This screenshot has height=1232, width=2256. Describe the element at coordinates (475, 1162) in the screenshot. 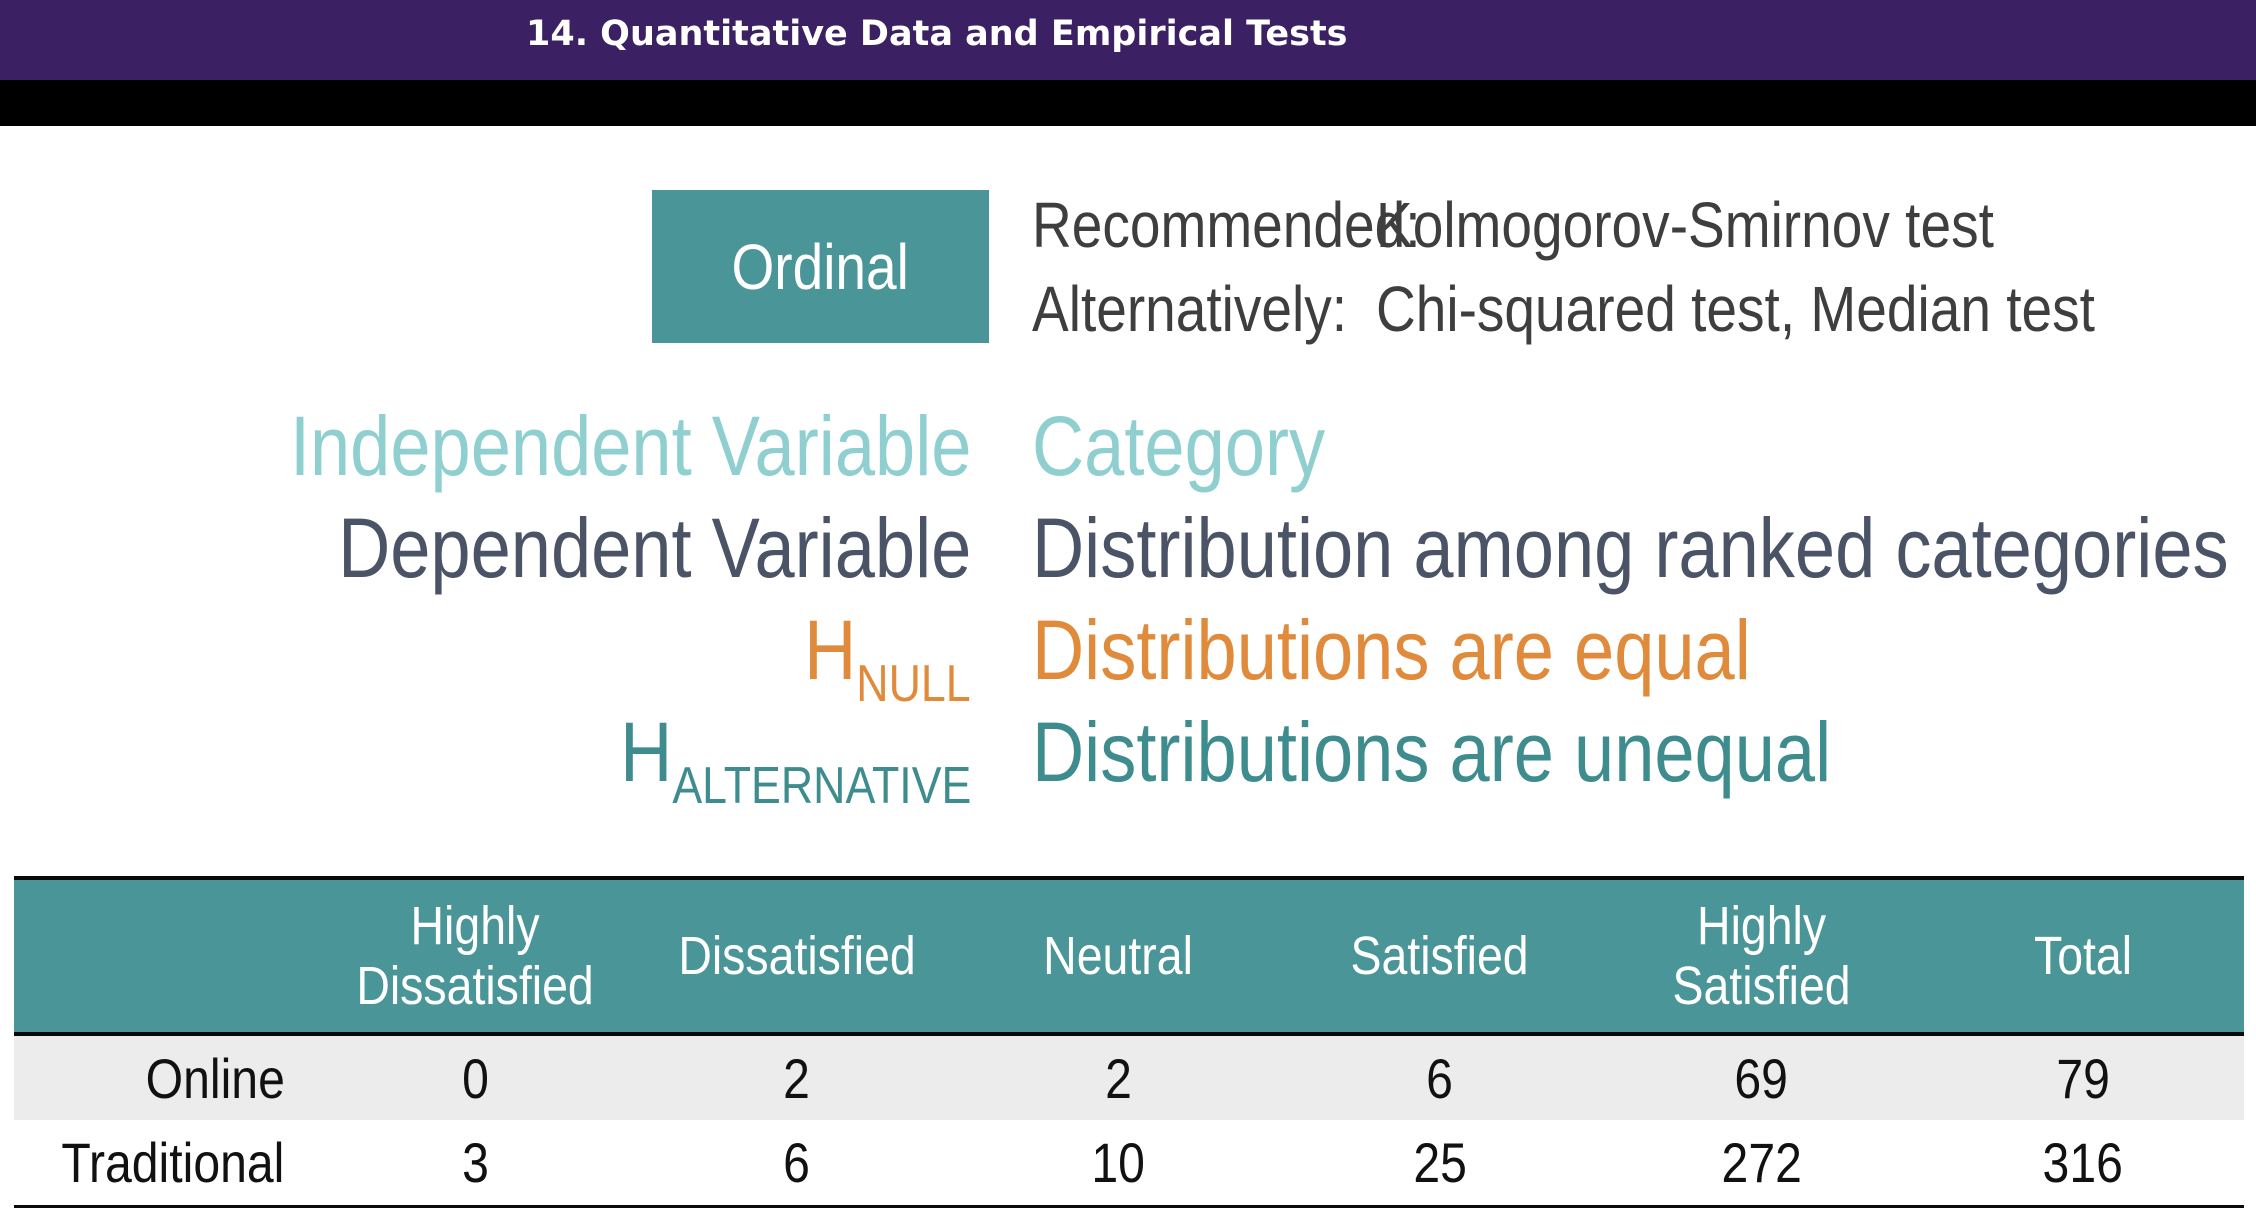

I see `table-cell: 3` at that location.